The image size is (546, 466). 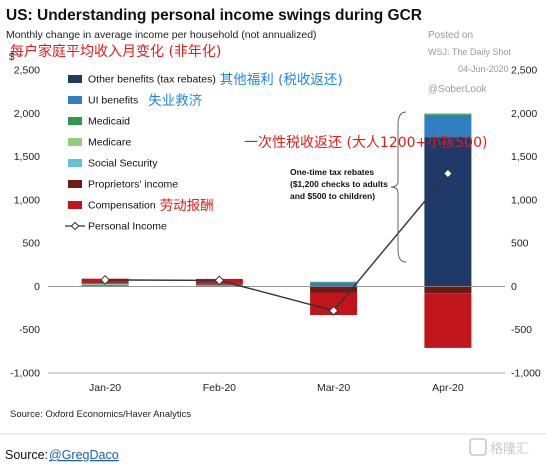 What do you see at coordinates (122, 206) in the screenshot?
I see `legend-label-compensation: Compensation` at bounding box center [122, 206].